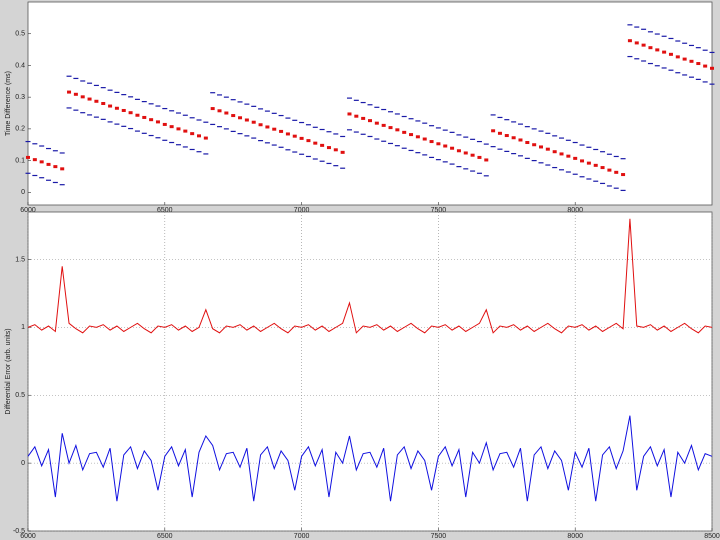  I want to click on y-tick-label: 0, so click(23, 463).